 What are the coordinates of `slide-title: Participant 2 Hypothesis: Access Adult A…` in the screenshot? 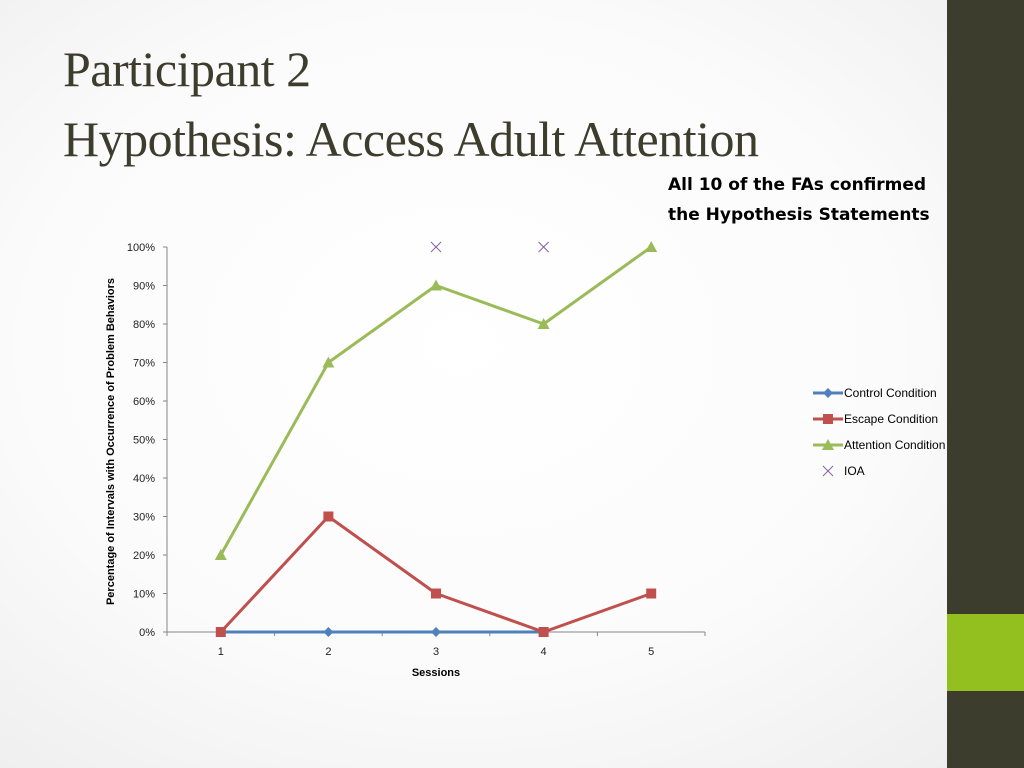 It's located at (411, 104).